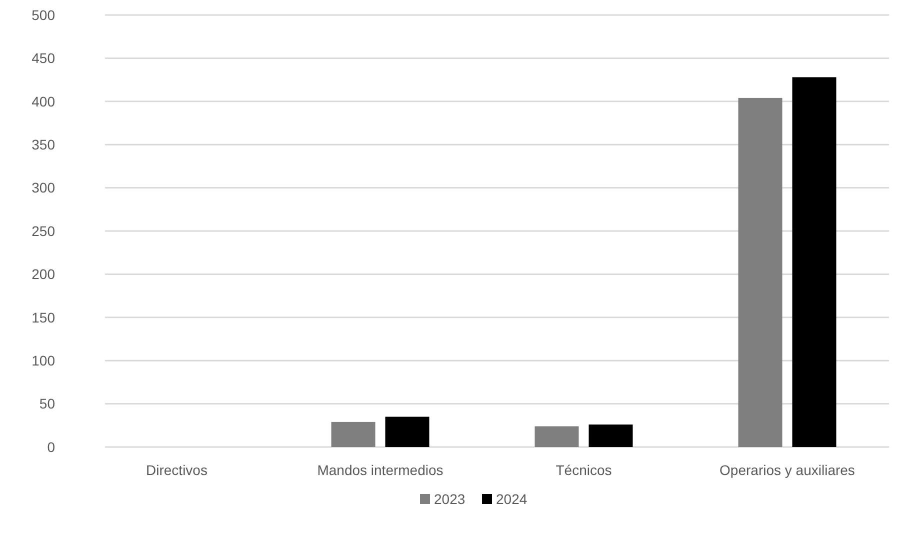  Describe the element at coordinates (47, 404) in the screenshot. I see `y-tick-label: 50` at that location.